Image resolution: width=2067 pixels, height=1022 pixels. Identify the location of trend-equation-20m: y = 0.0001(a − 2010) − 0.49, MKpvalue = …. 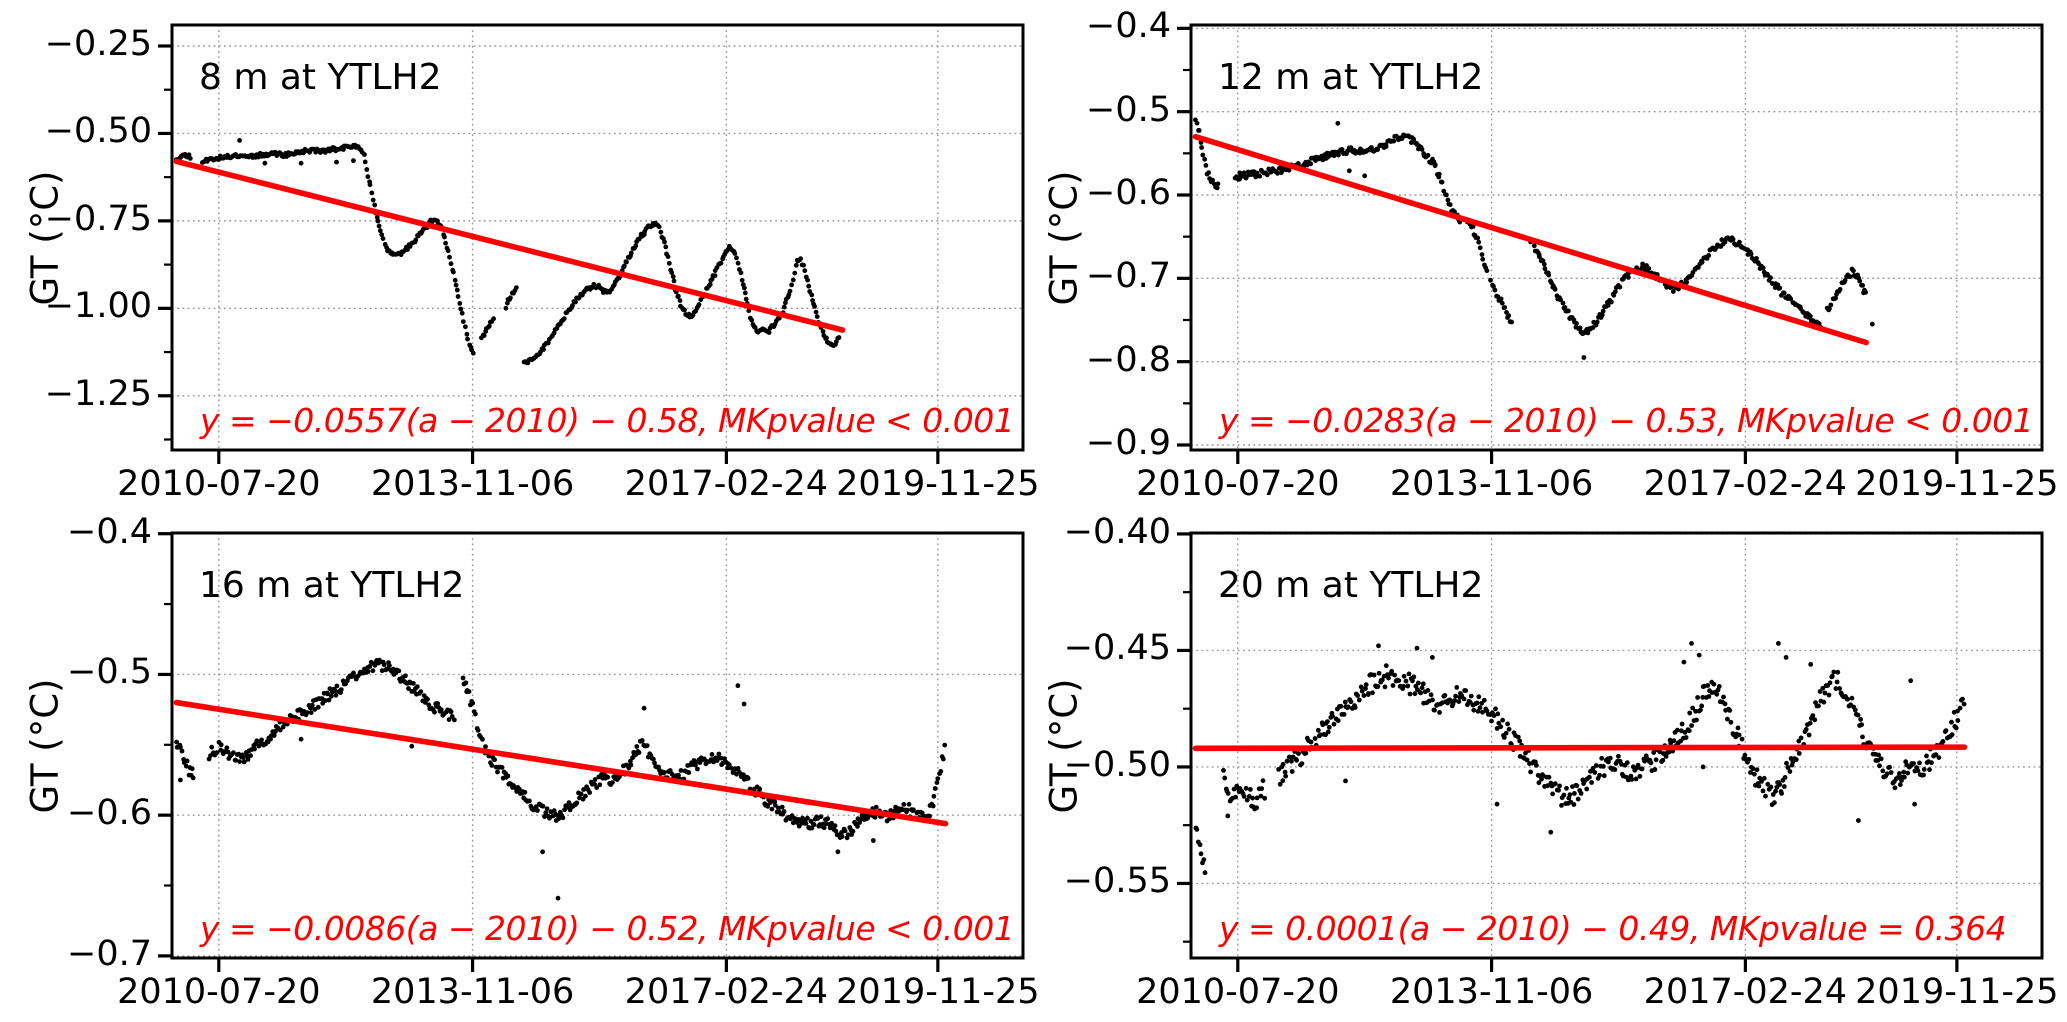
(1613, 928).